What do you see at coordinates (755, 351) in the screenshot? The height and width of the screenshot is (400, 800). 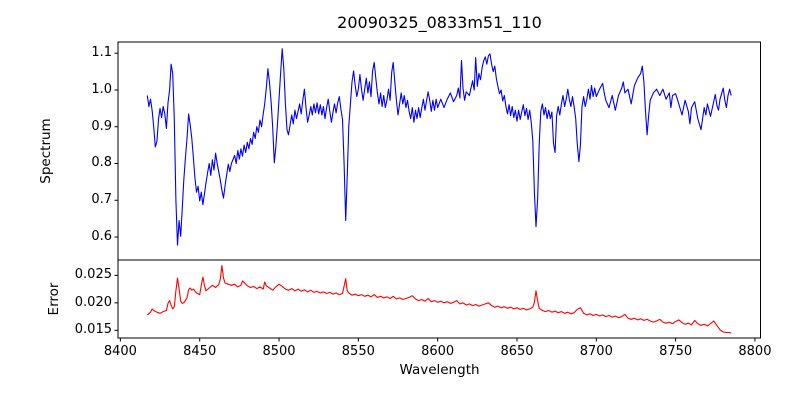 I see `x-tick-label: 8800` at bounding box center [755, 351].